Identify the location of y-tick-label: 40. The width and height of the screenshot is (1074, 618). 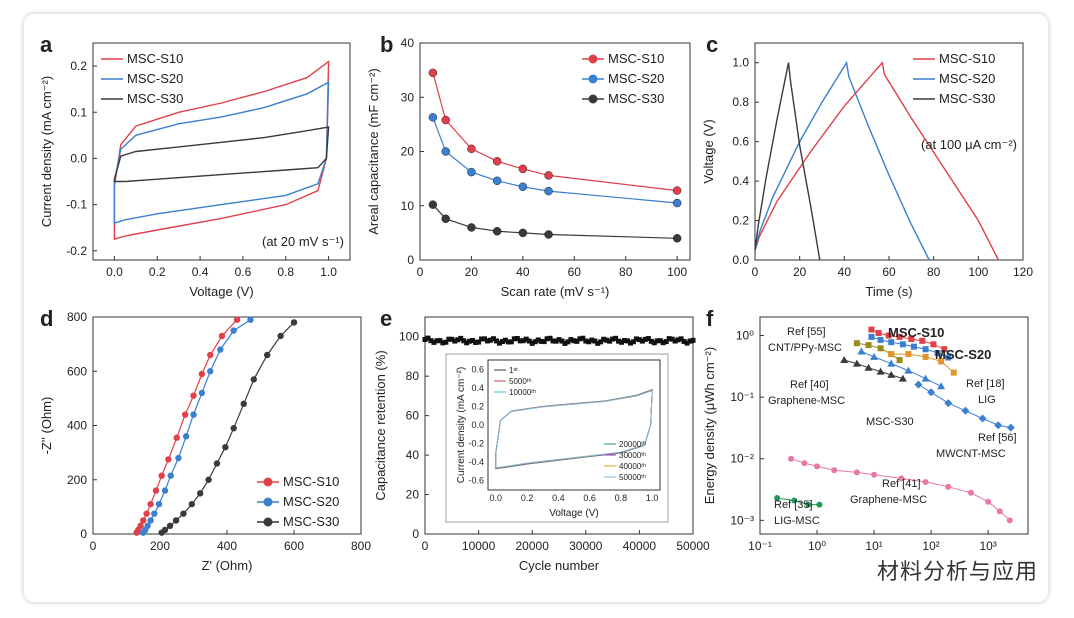
(413, 455).